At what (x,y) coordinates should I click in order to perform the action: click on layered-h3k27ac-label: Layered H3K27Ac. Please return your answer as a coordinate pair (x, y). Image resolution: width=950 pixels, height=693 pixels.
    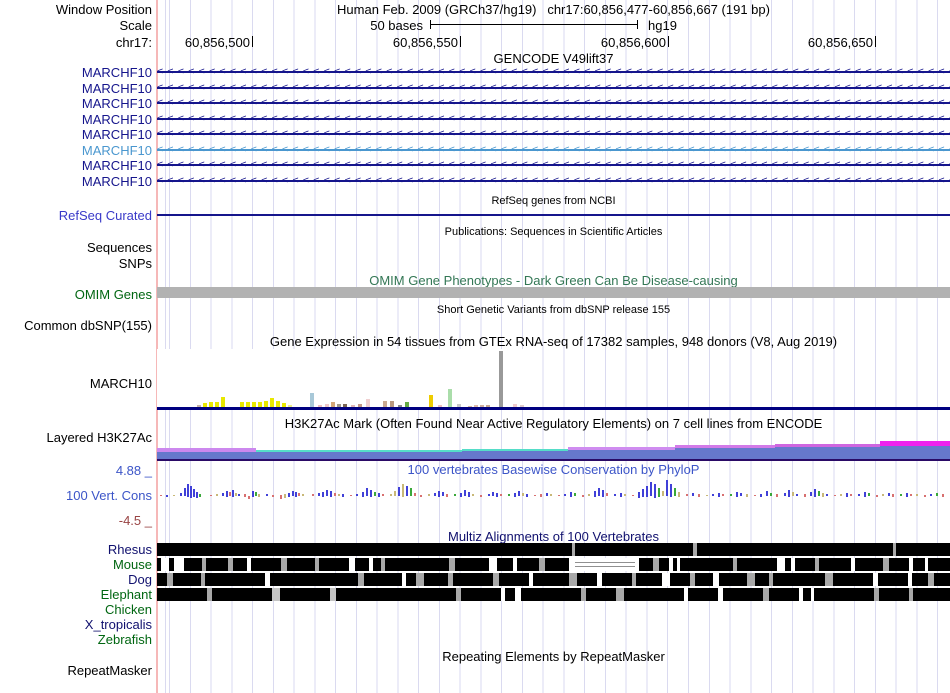
    Looking at the image, I should click on (99, 437).